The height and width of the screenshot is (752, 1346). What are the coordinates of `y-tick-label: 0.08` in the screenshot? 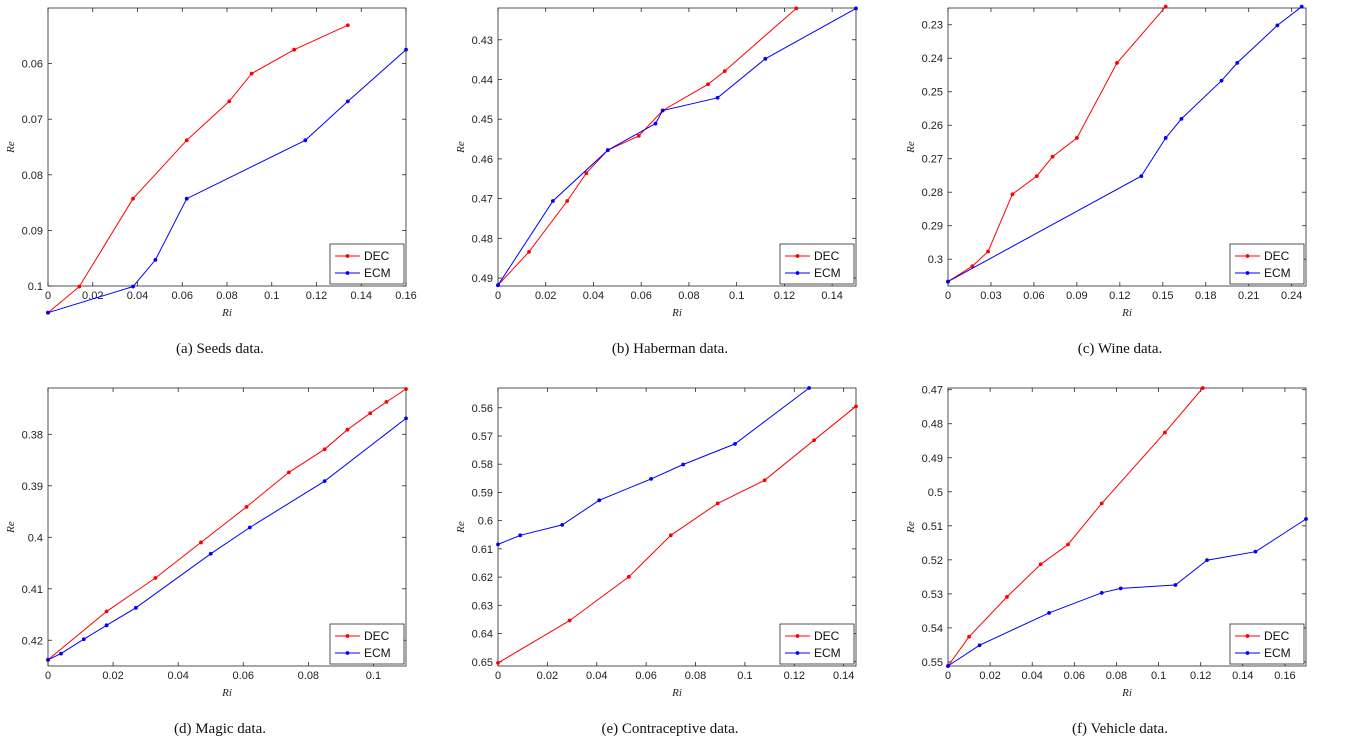 It's located at (32, 176).